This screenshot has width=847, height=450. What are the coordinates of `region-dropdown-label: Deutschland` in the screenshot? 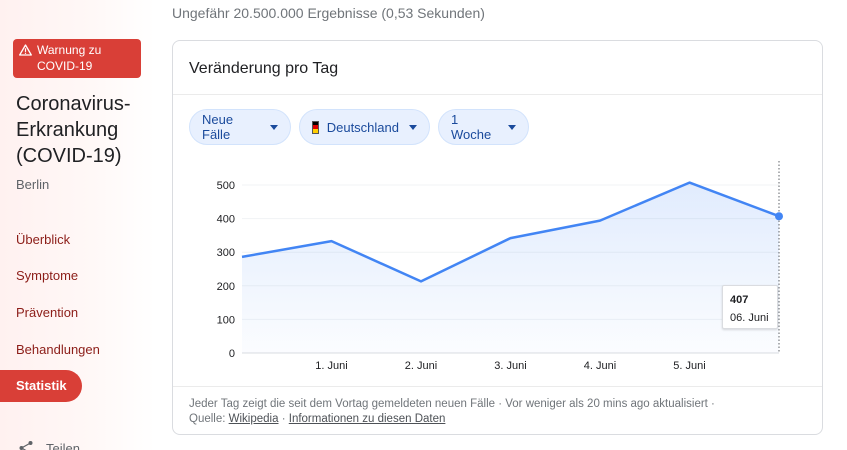 It's located at (362, 127).